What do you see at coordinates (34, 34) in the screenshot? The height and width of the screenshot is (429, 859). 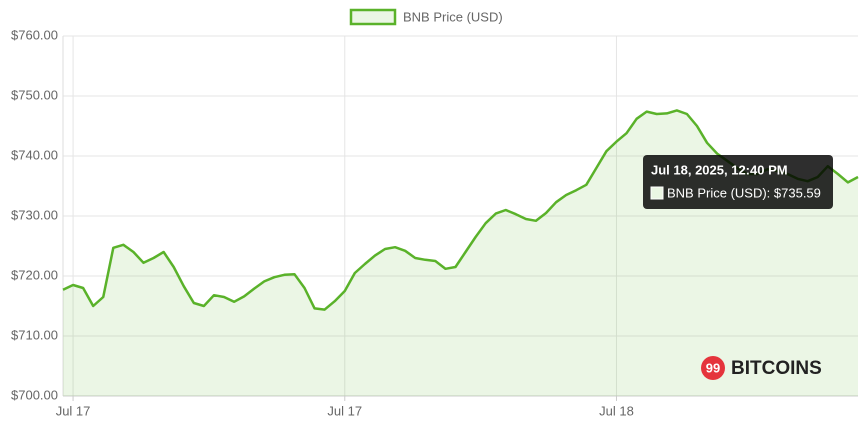 I see `y-tick-label: $760.00` at bounding box center [34, 34].